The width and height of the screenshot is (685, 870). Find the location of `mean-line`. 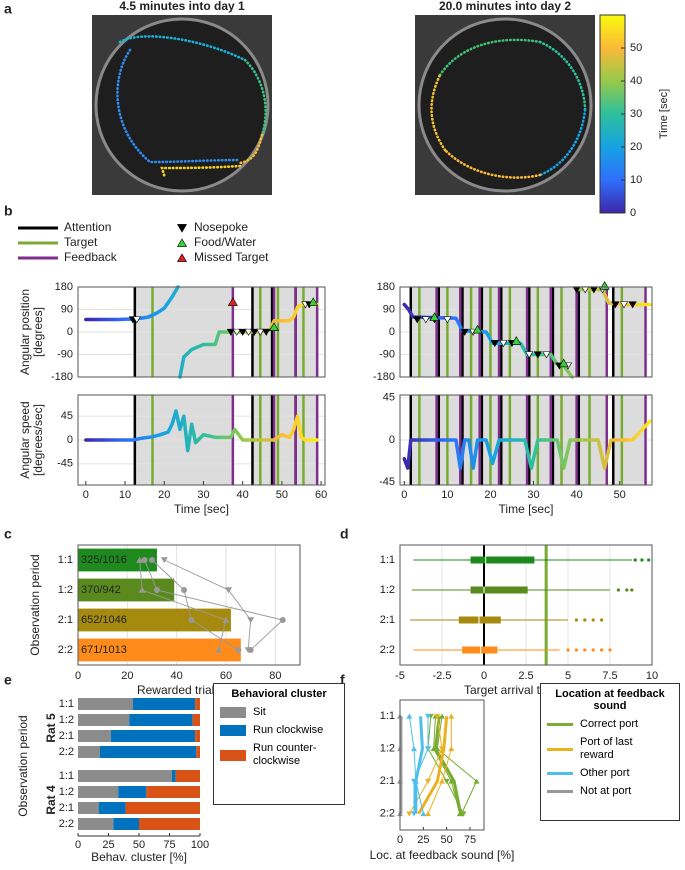

mean-line is located at coordinates (433, 765).